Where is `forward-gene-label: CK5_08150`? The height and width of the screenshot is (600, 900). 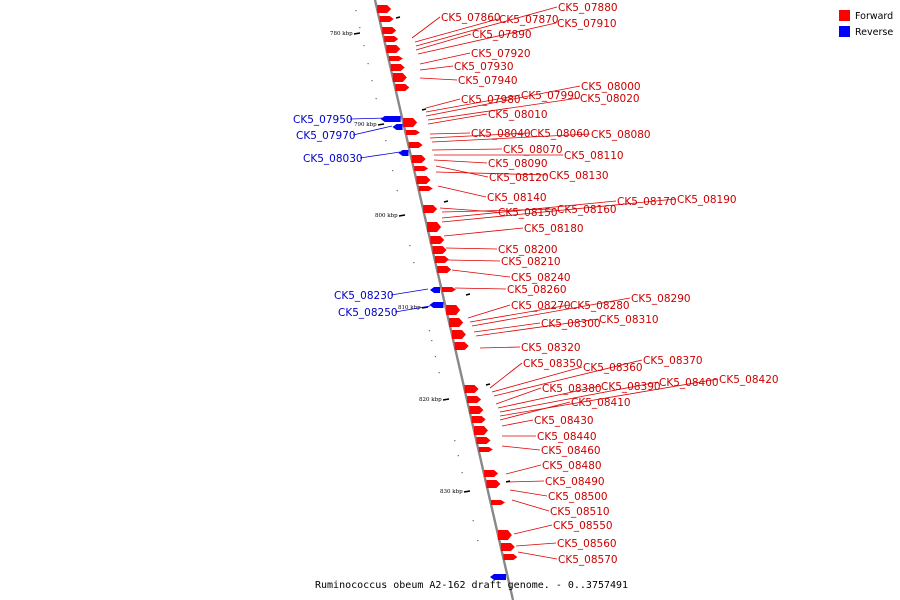 forward-gene-label: CK5_08150 is located at coordinates (528, 213).